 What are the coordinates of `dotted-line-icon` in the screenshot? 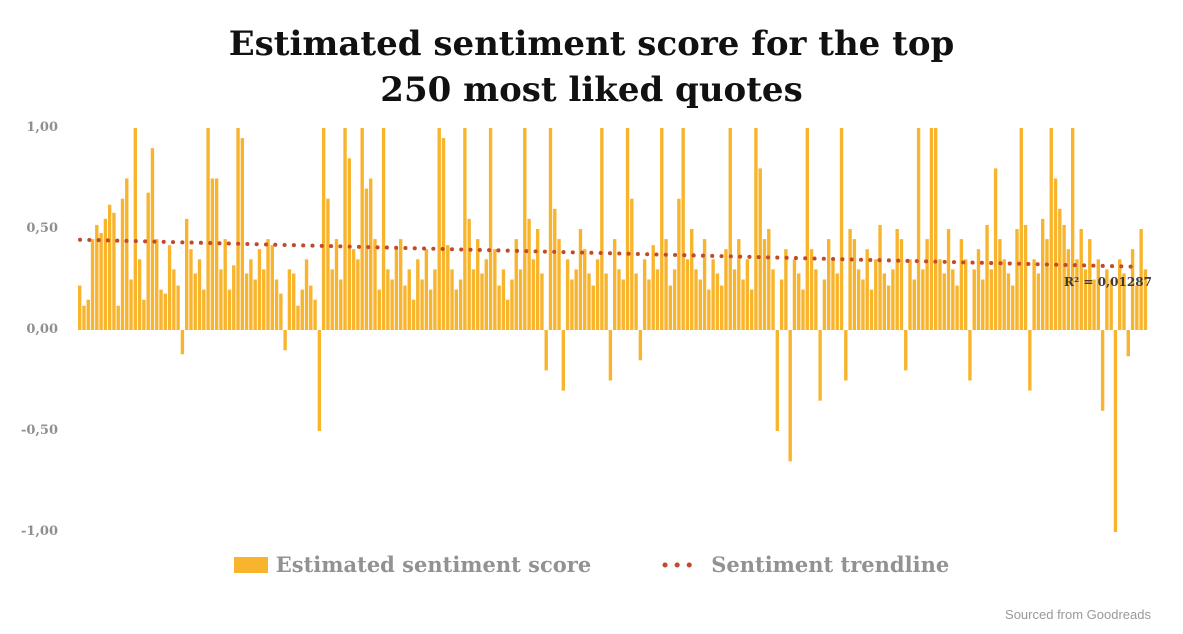 It's located at (682, 565).